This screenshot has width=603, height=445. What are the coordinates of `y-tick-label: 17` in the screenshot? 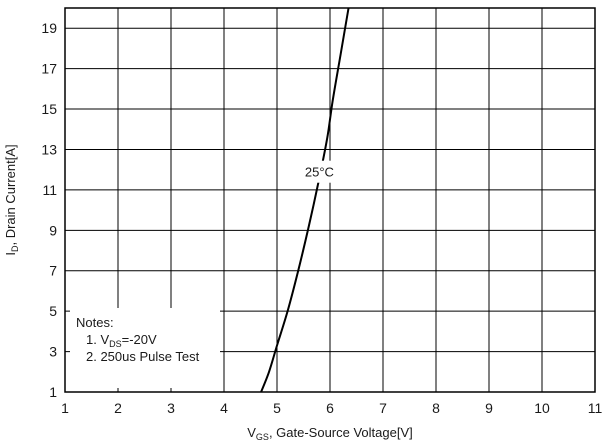 It's located at (49, 69).